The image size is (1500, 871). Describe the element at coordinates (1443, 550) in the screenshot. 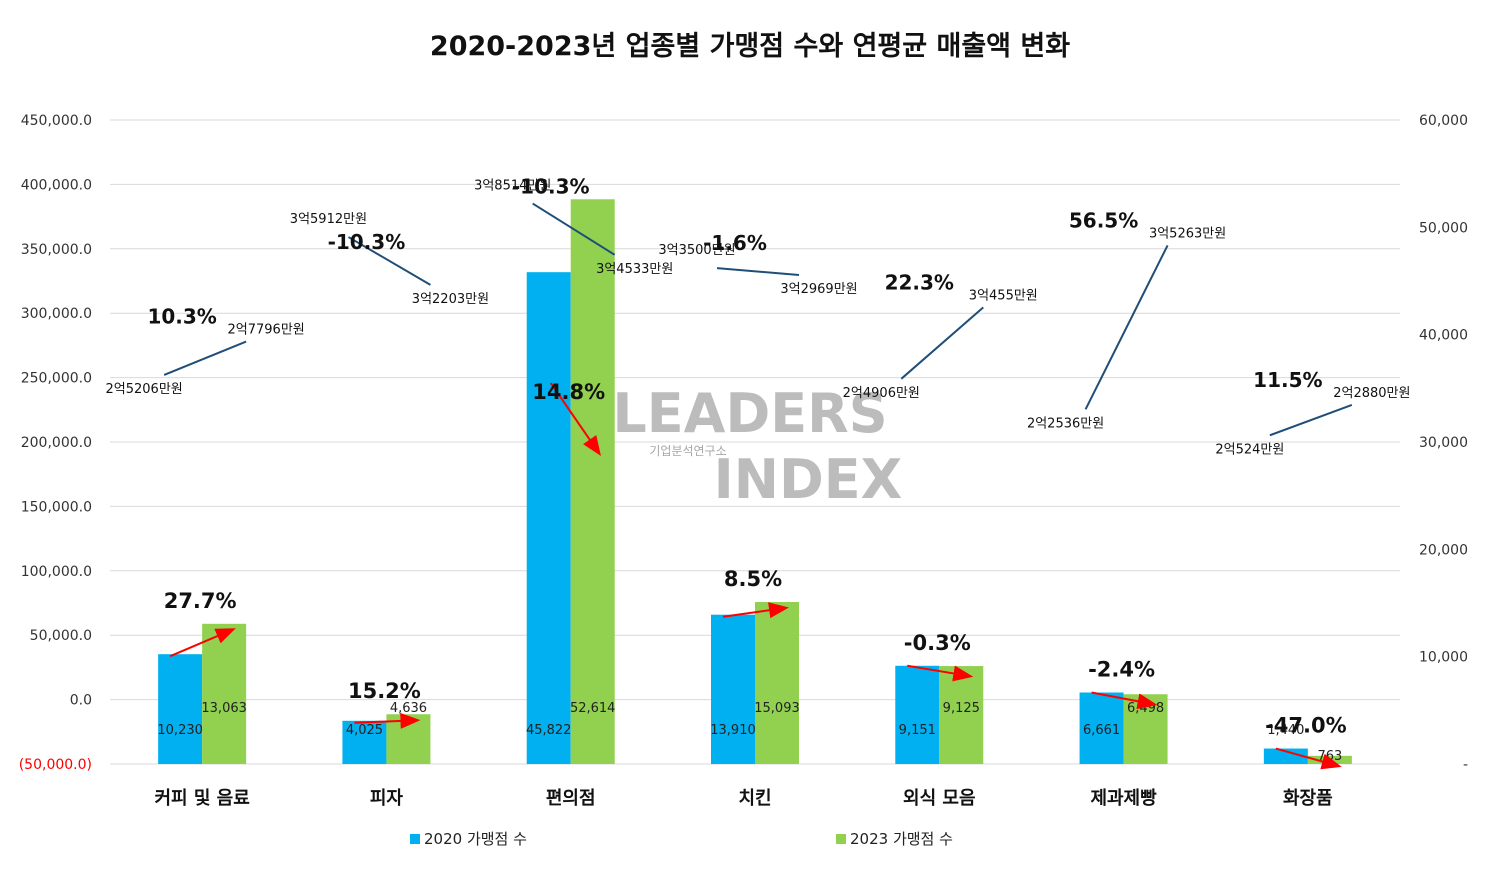

I see `right-axis-tick-label: 20,000` at that location.